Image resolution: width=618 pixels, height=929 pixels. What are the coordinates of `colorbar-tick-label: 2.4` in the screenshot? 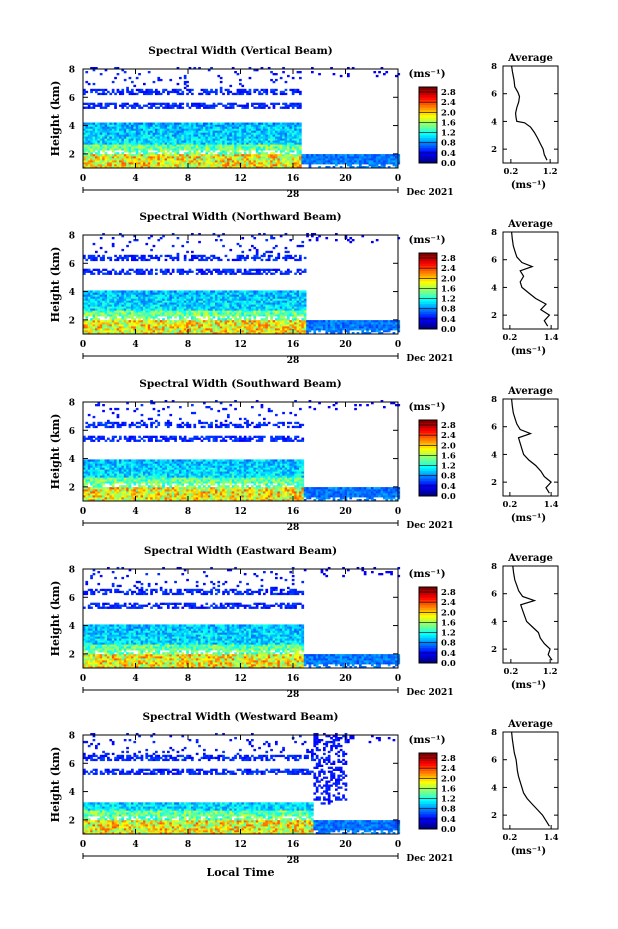 It's located at (448, 103).